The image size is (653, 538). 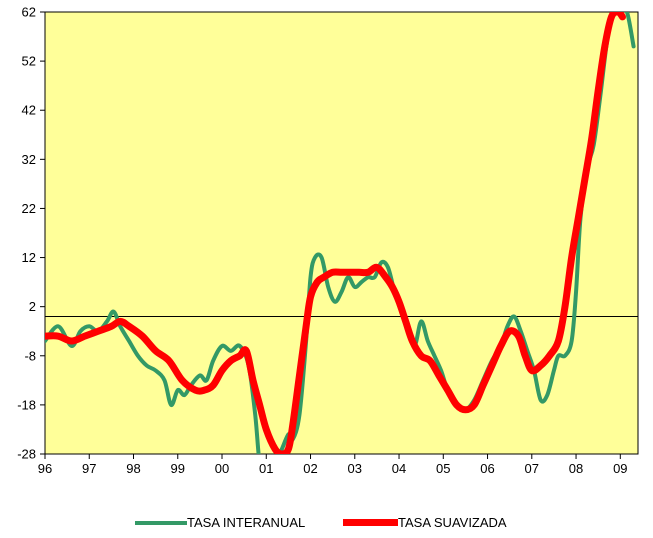 I want to click on x-tick-label: 96, so click(x=45, y=468).